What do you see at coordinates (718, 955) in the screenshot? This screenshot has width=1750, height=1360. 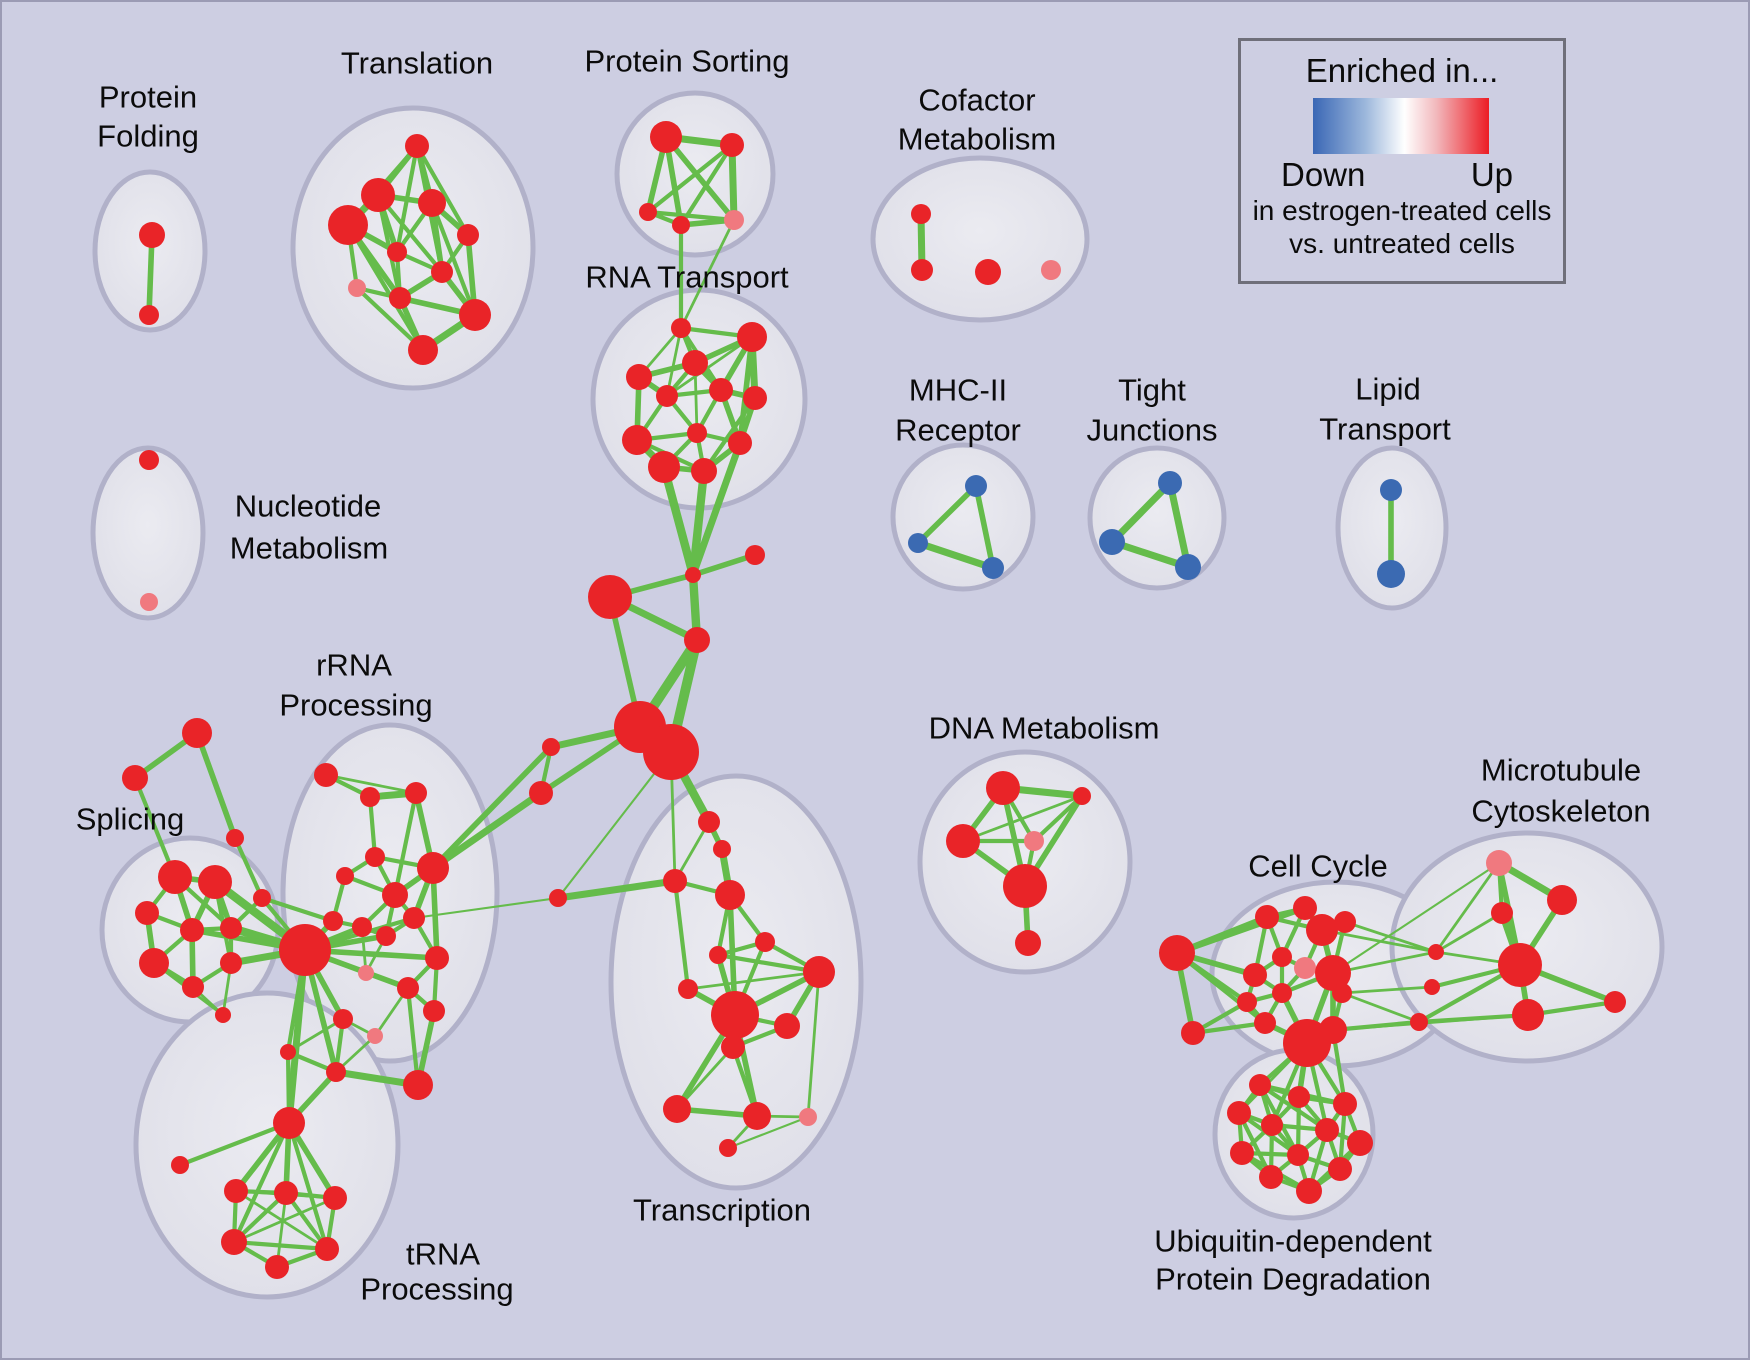 I see `node-tx3` at bounding box center [718, 955].